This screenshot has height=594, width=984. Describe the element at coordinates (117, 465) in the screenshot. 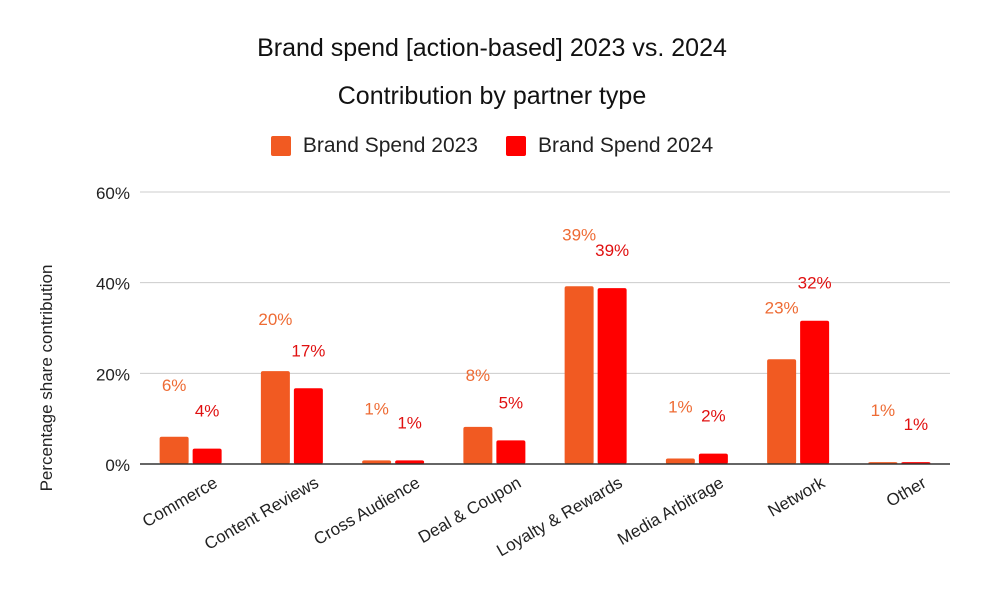

I see `y-tick-label: 0%` at that location.